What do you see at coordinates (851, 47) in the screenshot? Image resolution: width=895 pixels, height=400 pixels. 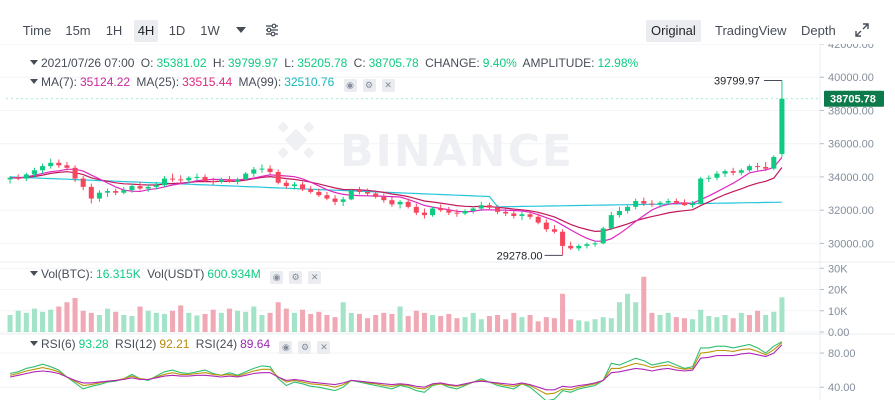 I see `y-tick-label: 42000.00` at bounding box center [851, 47].